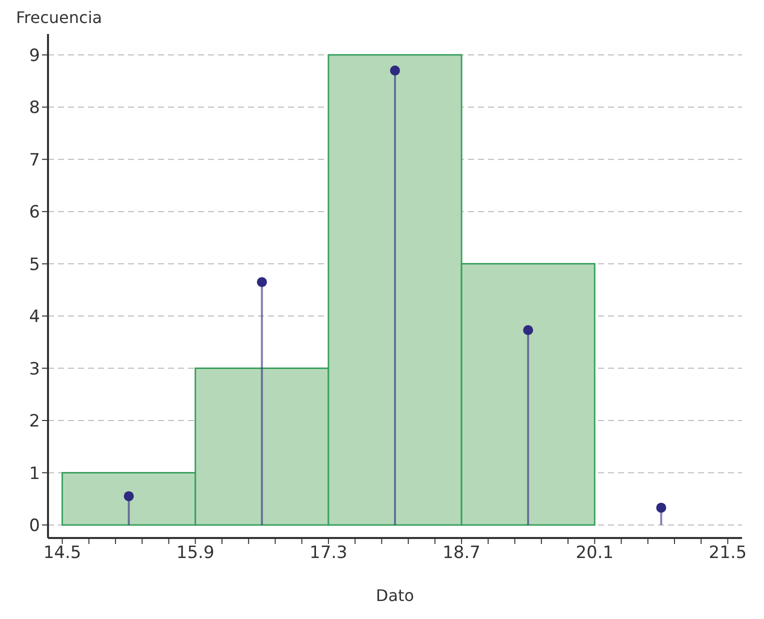  I want to click on x-tick-label: 21.5, so click(727, 553).